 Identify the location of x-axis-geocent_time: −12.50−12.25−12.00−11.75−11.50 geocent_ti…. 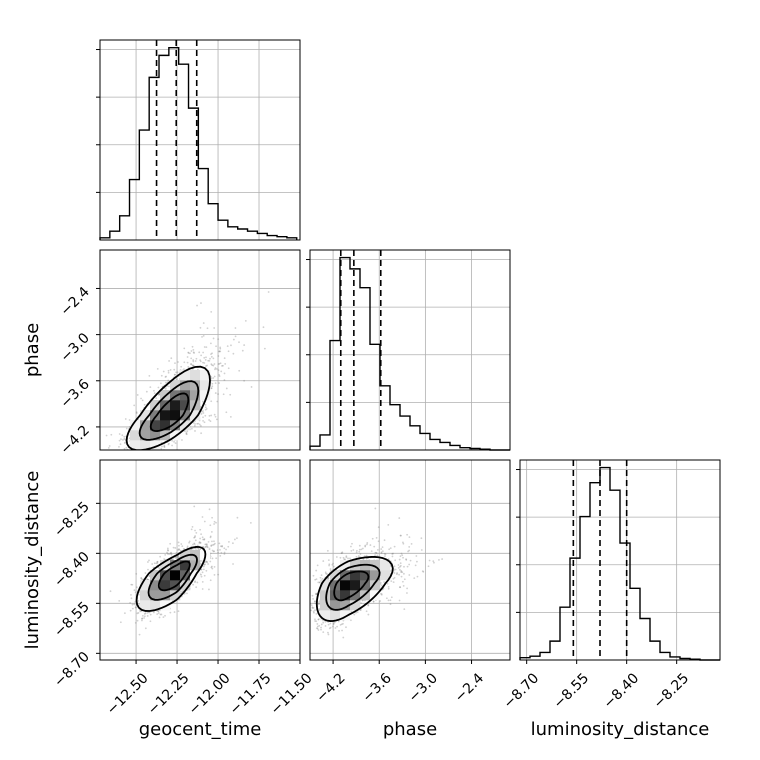
(210, 700).